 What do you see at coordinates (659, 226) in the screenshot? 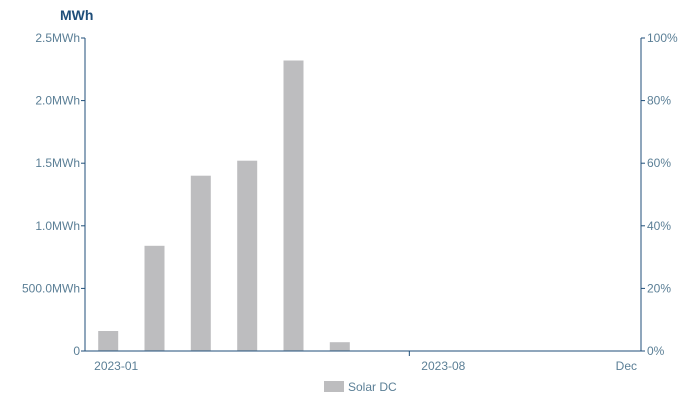
I see `y-right-tick-label: 40%` at bounding box center [659, 226].